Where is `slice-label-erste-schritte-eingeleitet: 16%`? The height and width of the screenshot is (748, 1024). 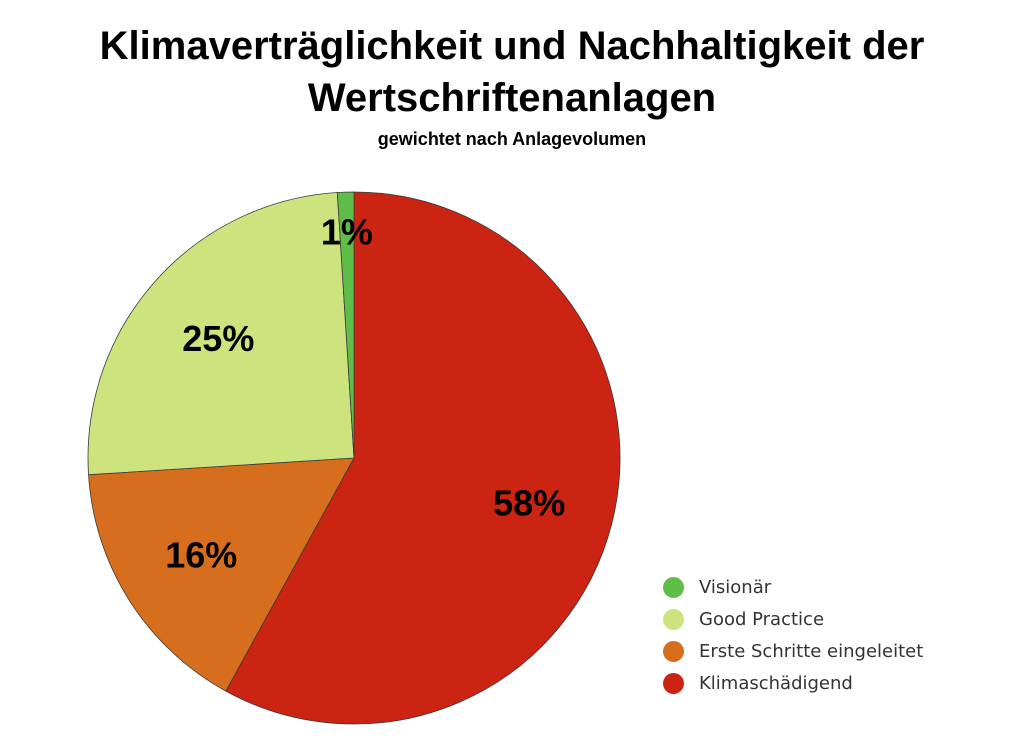
slice-label-erste-schritte-eingeleitet: 16% is located at coordinates (201, 554).